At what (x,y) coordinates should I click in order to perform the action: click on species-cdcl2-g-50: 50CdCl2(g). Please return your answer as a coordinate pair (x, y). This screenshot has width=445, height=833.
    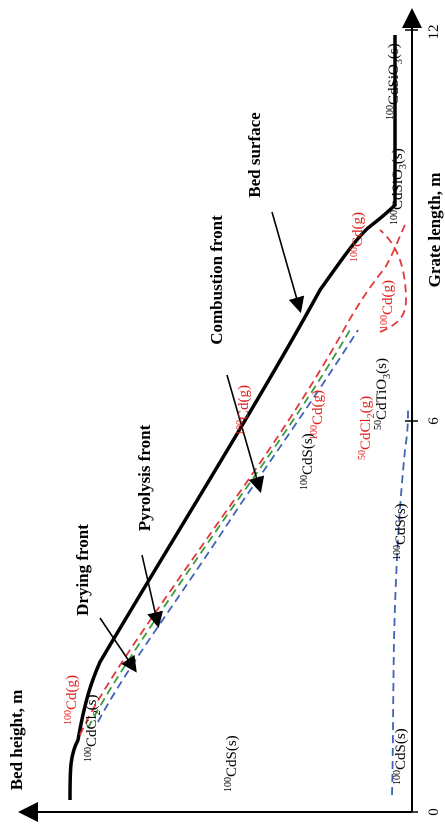
    Looking at the image, I should click on (367, 428).